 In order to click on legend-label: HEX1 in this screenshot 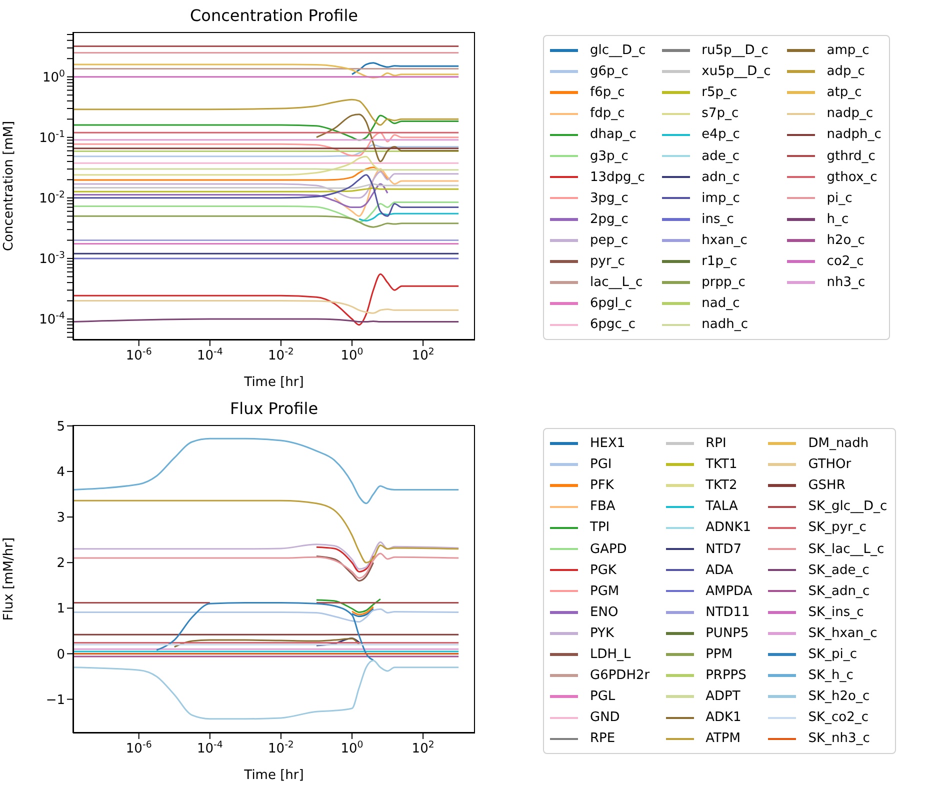, I will do `click(608, 444)`.